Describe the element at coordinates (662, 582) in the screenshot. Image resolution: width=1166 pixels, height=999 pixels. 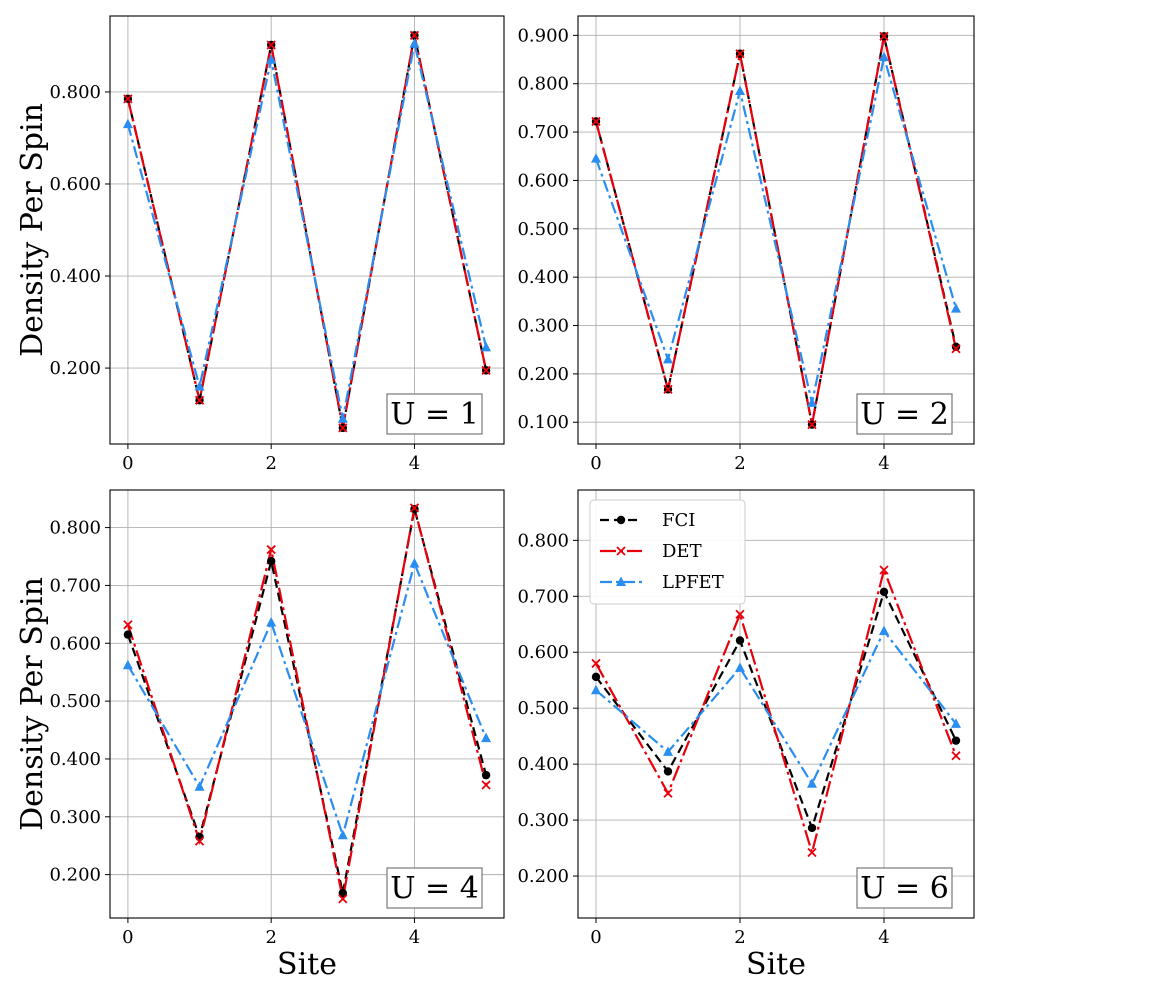
I see `legend-entry-lpfet: LPFET` at that location.